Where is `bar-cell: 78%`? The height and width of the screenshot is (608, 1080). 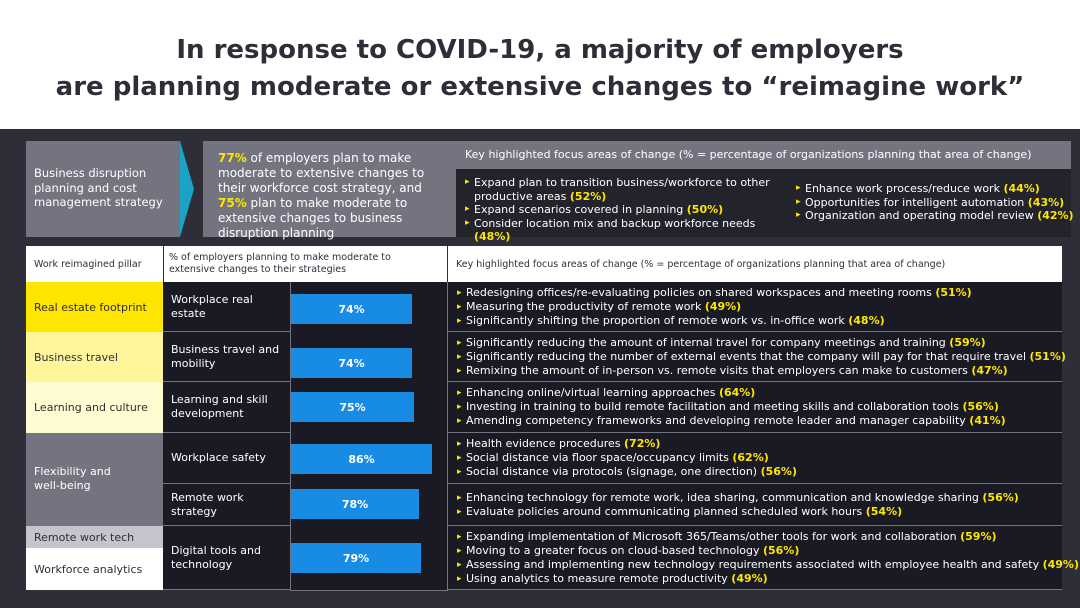 bar-cell: 78% is located at coordinates (369, 505).